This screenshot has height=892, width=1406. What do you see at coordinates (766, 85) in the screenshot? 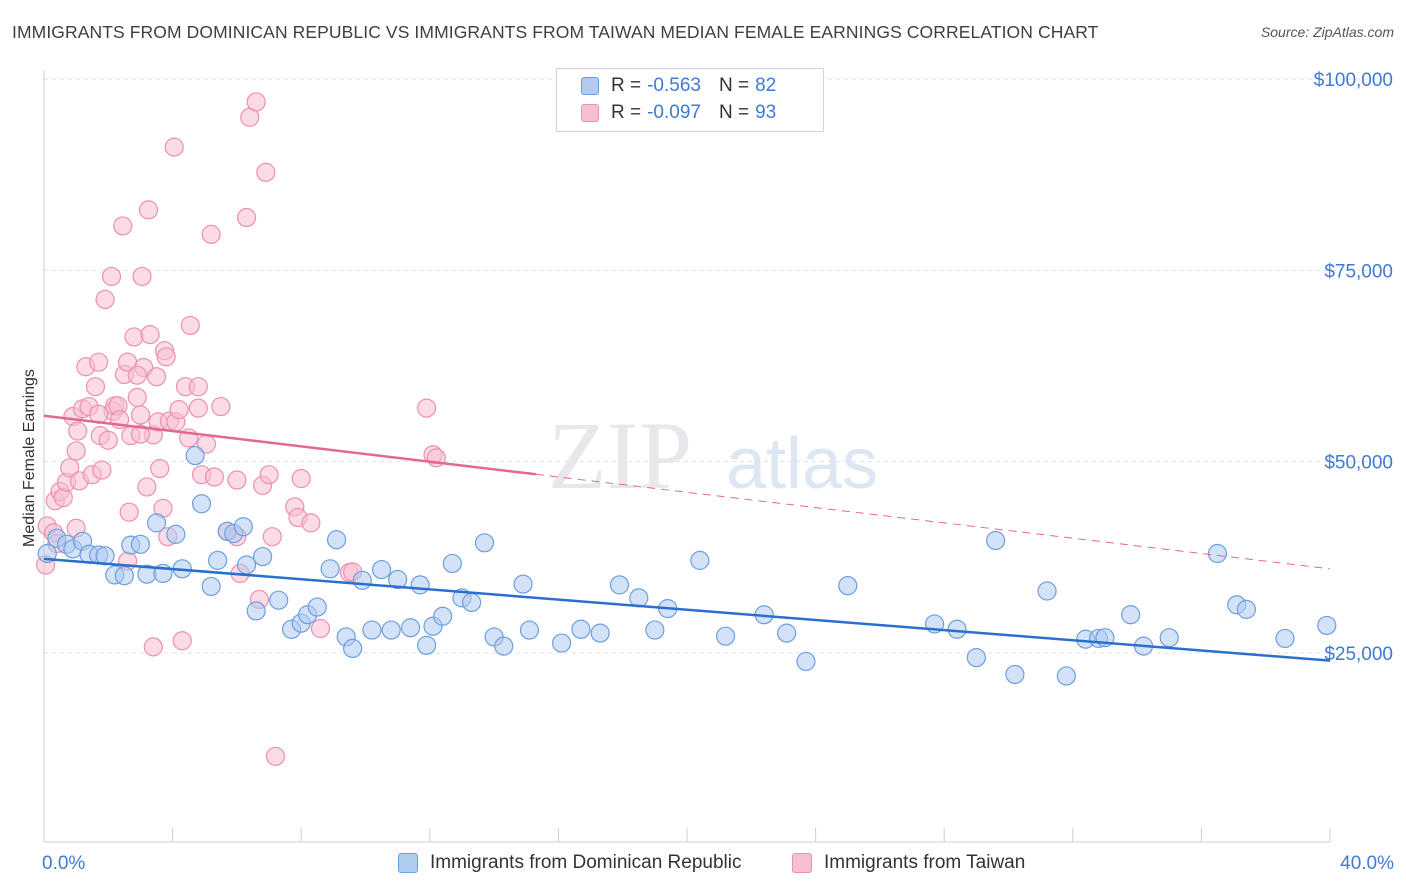
I see `legend-n-value: 82` at bounding box center [766, 85].